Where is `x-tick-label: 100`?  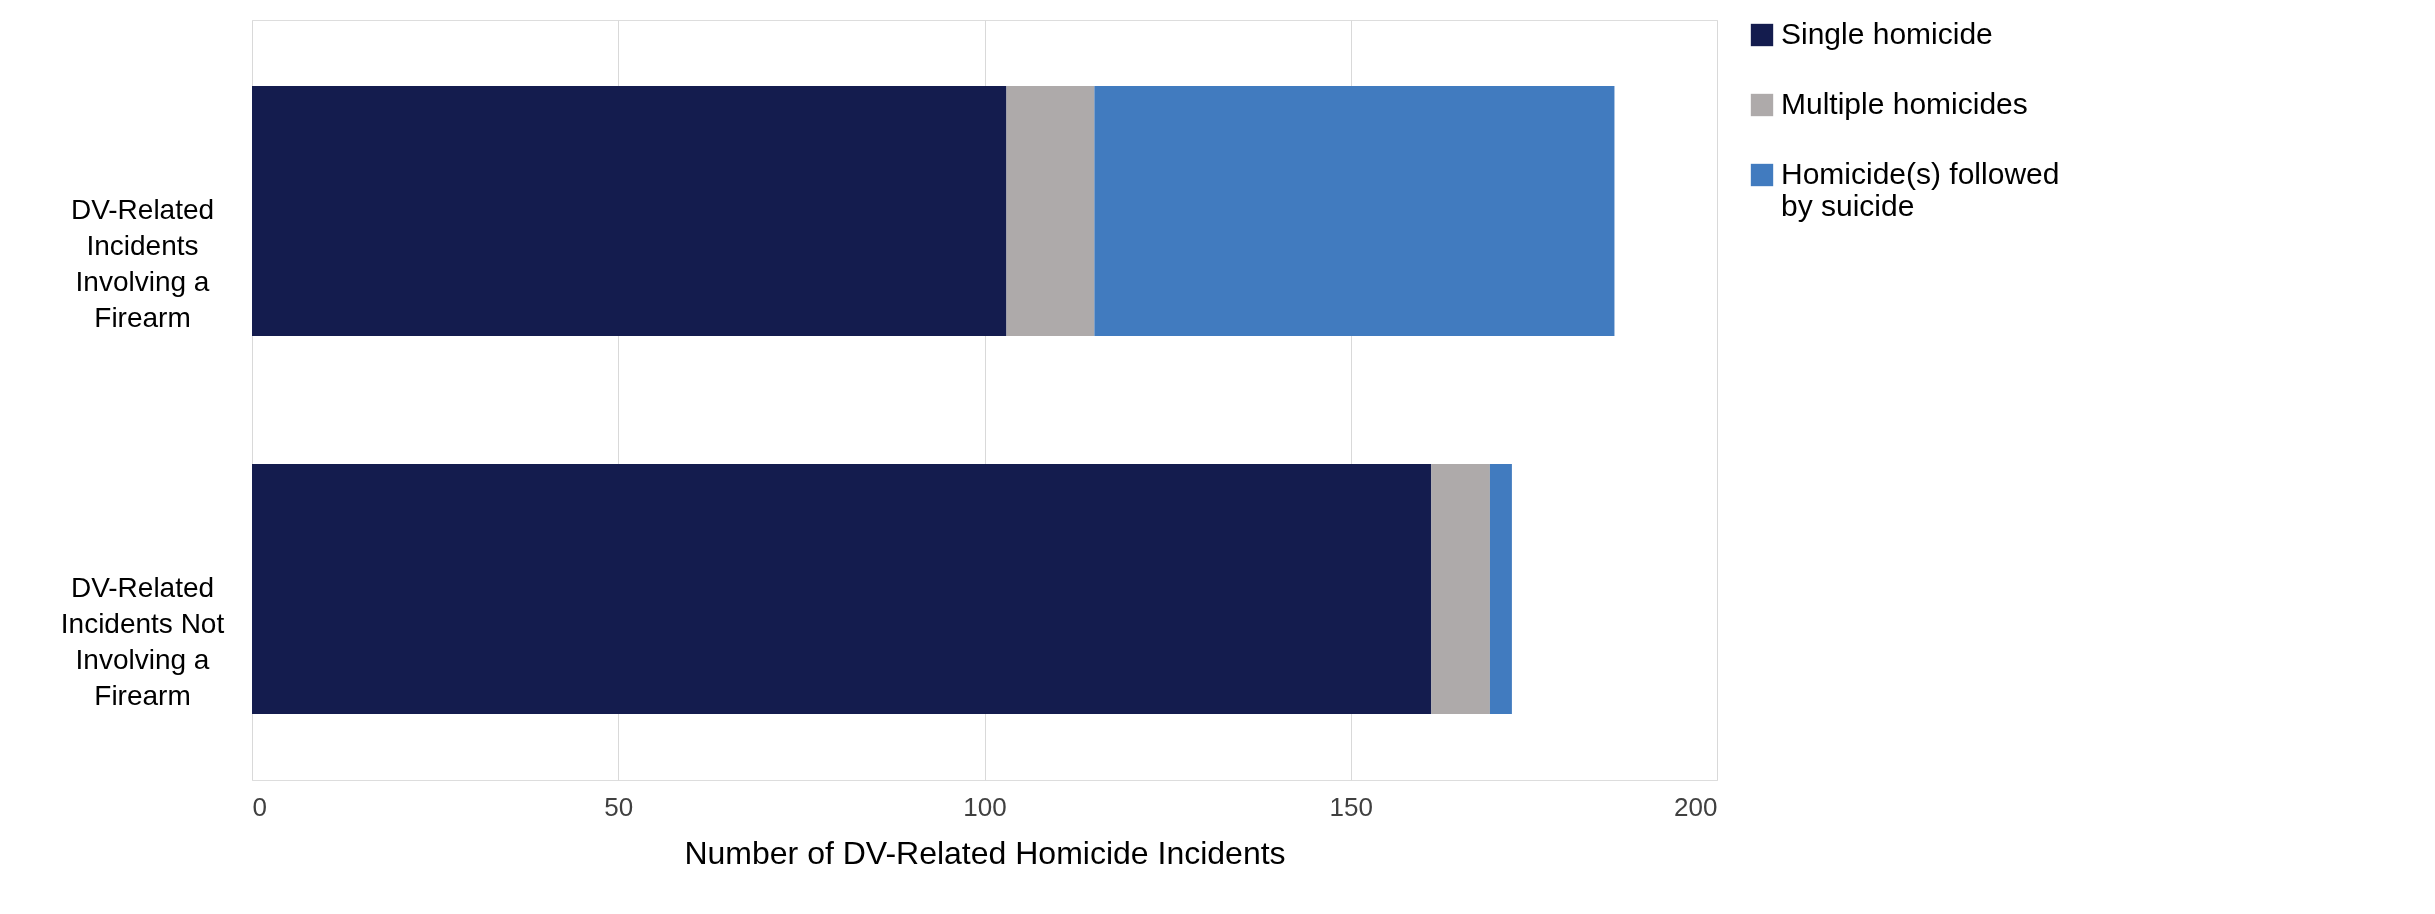 x-tick-label: 100 is located at coordinates (985, 806).